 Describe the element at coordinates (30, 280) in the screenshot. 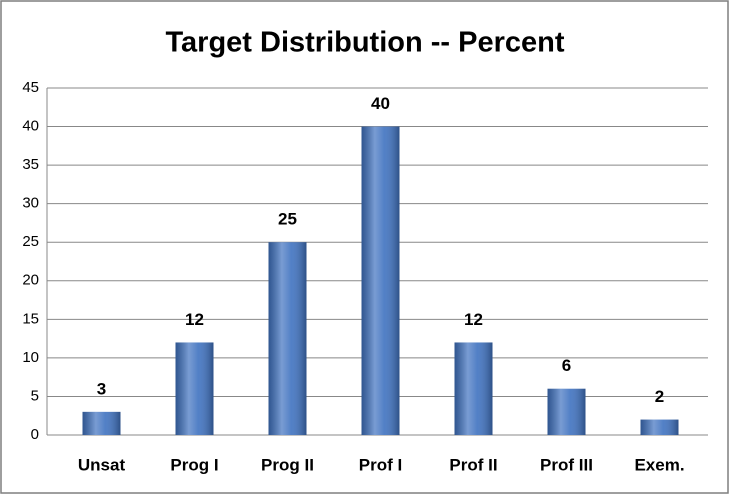

I see `y-tick-label: 20` at that location.